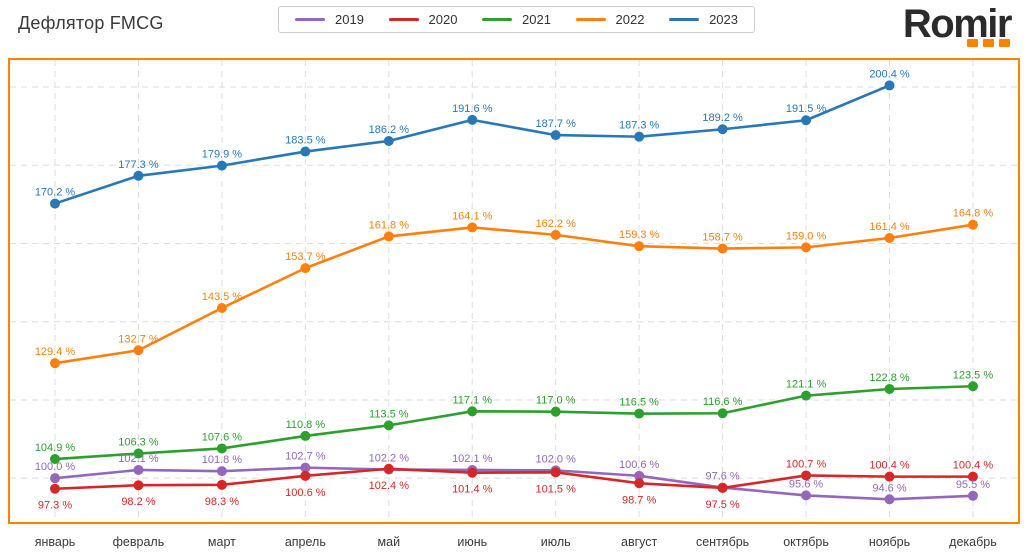 The height and width of the screenshot is (558, 1027). What do you see at coordinates (422, 19) in the screenshot?
I see `legend-item-2020: 2020` at bounding box center [422, 19].